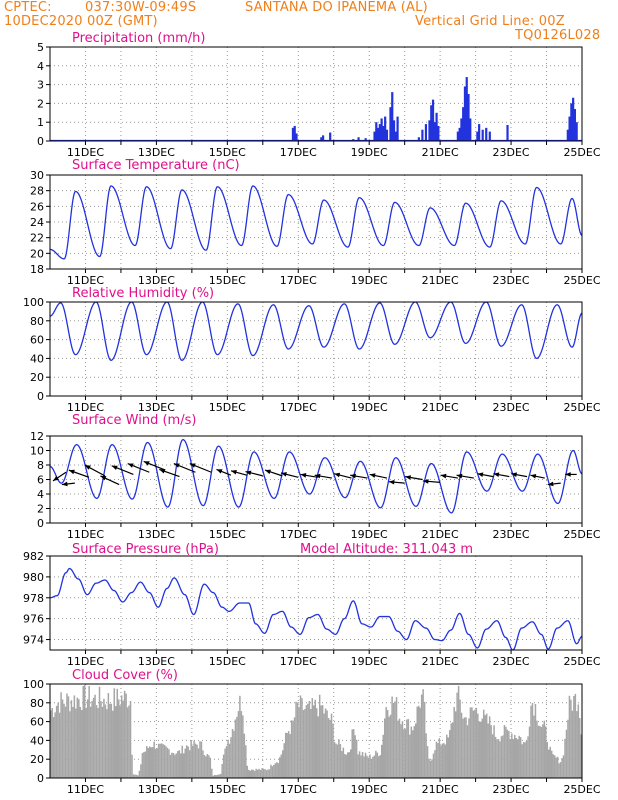 This screenshot has height=800, width=618. Describe the element at coordinates (28, 7) in the screenshot. I see `source-label: CPTEC:` at that location.